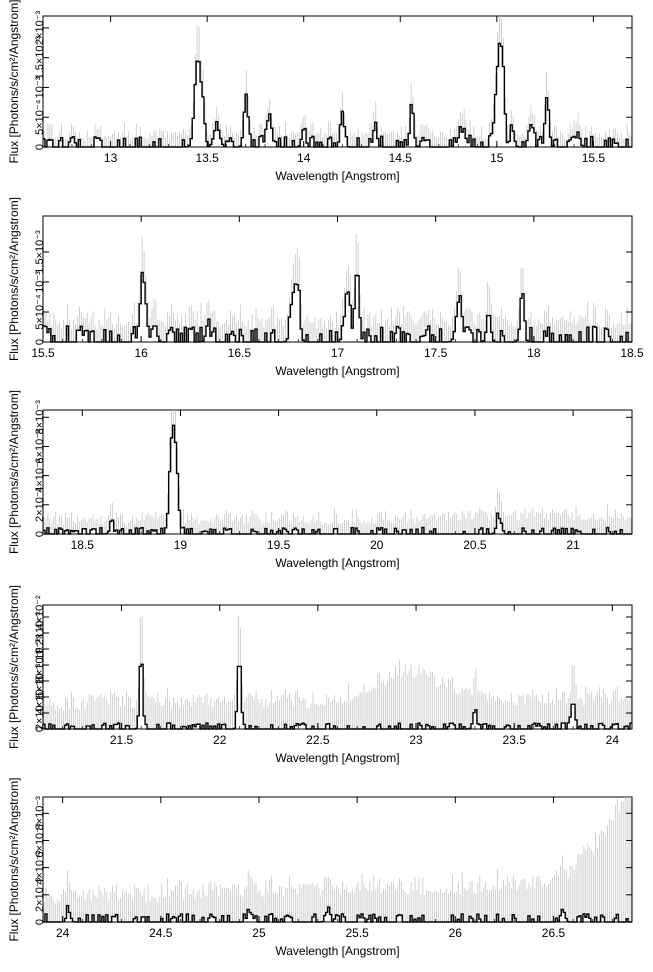  Describe the element at coordinates (259, 933) in the screenshot. I see `x-tick-label: 25` at that location.